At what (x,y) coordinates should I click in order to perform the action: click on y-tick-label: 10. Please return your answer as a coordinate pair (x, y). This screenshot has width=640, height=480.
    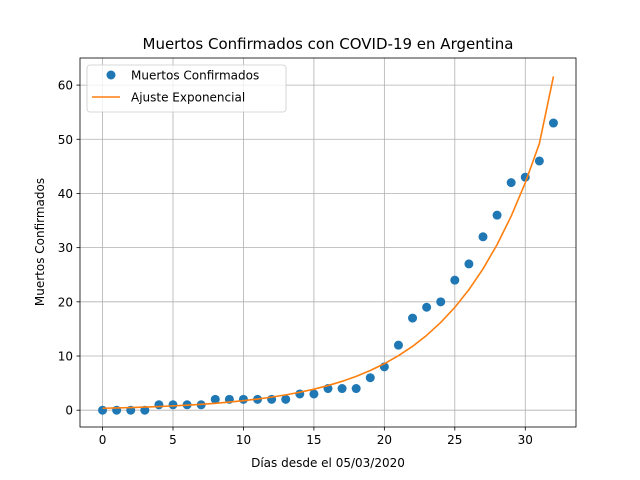
    Looking at the image, I should click on (65, 357).